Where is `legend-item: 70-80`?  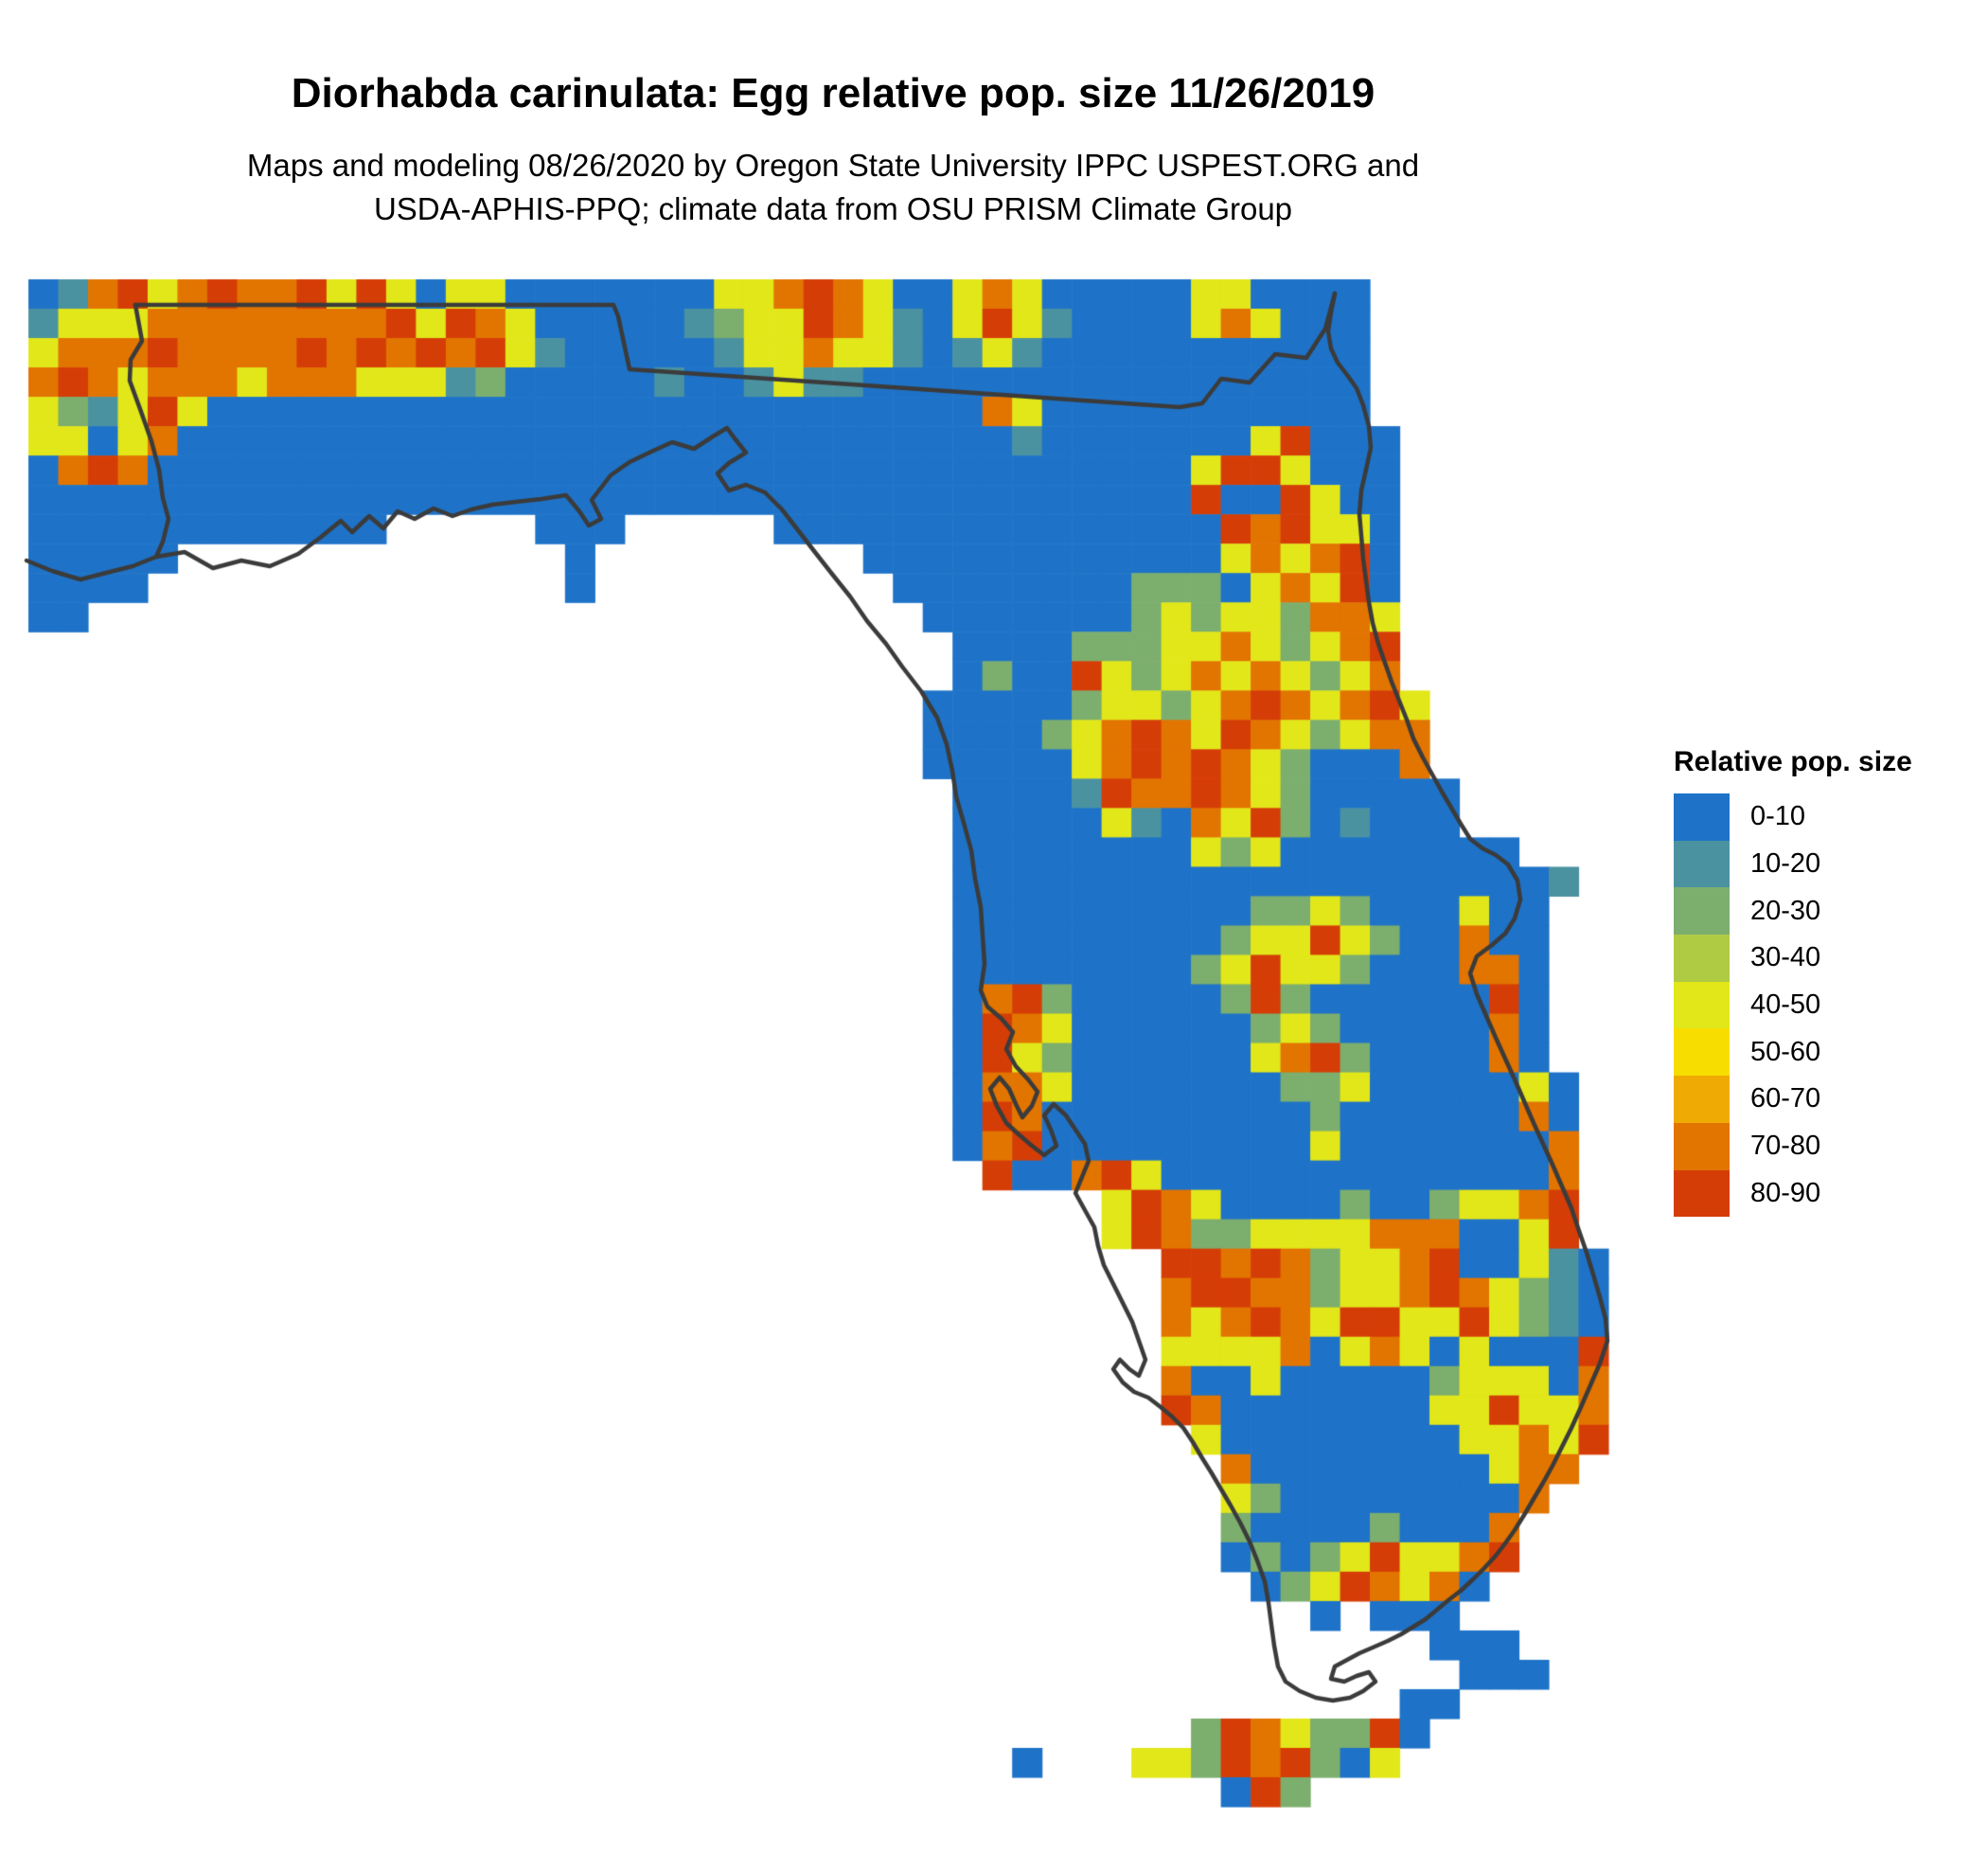 legend-item: 70-80 is located at coordinates (1793, 1146).